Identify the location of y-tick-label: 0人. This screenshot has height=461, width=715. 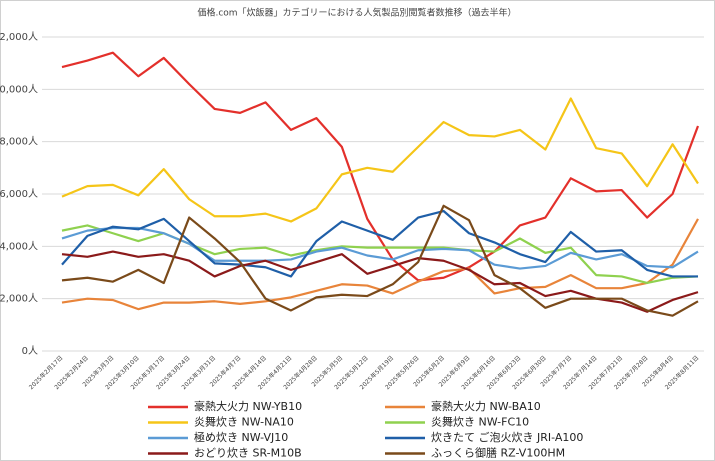
(30, 351).